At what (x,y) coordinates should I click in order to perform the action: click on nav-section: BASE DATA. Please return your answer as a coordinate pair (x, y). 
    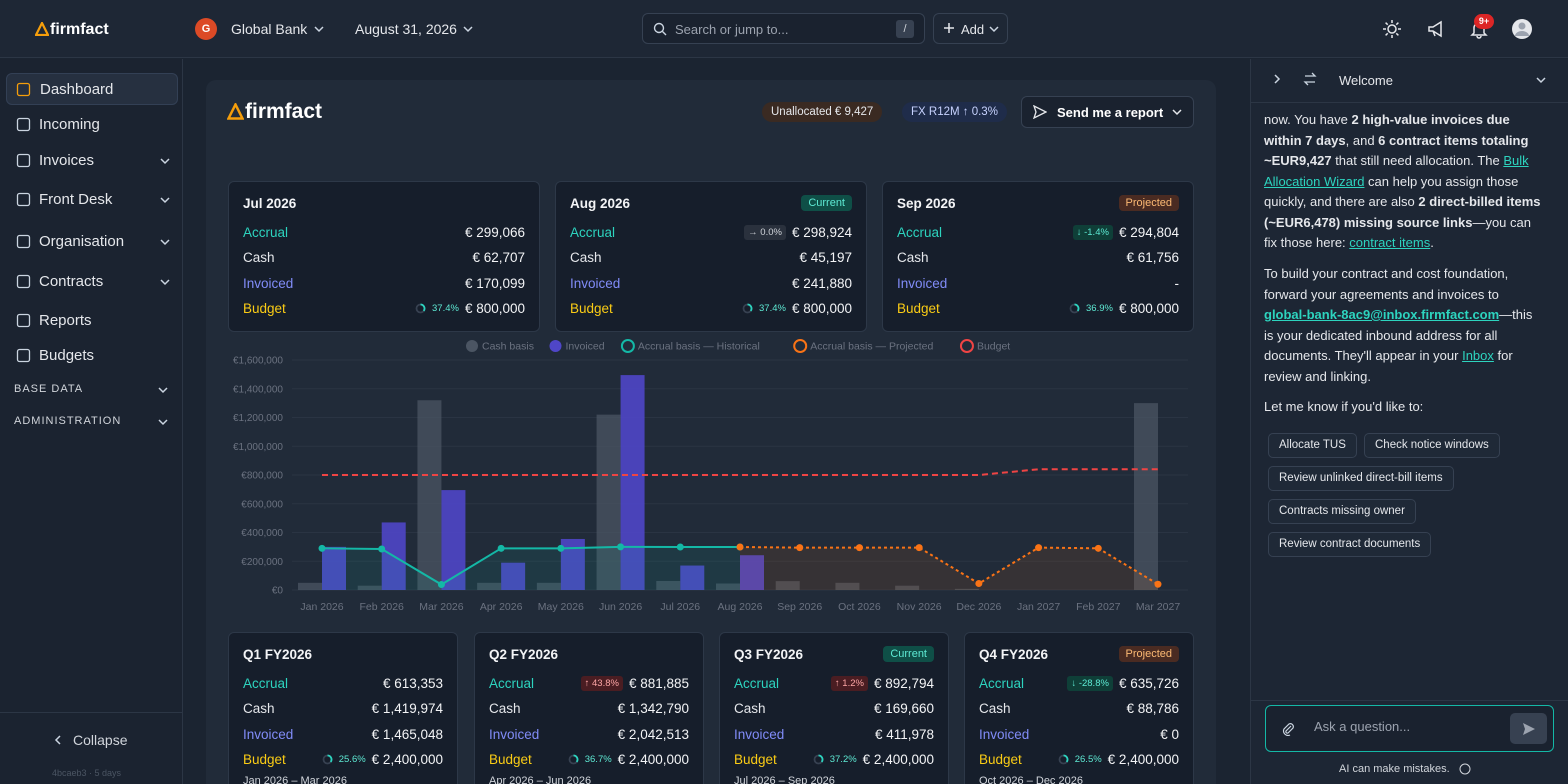
    Looking at the image, I should click on (49, 389).